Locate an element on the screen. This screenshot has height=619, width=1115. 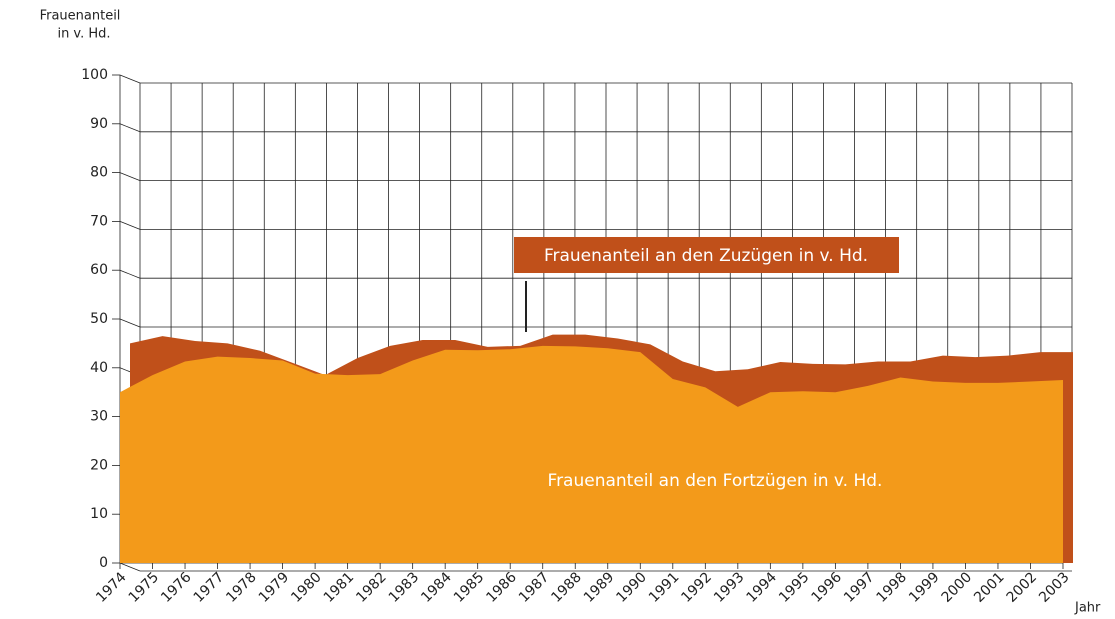
y-axis-label: in v. Hd. is located at coordinates (83, 34).